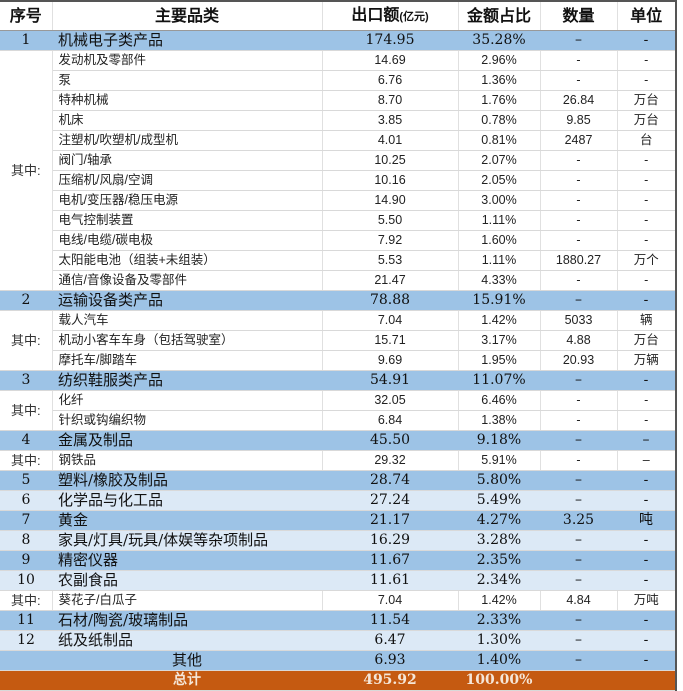  What do you see at coordinates (390, 460) in the screenshot?
I see `sub-item-value: 29.32` at bounding box center [390, 460].